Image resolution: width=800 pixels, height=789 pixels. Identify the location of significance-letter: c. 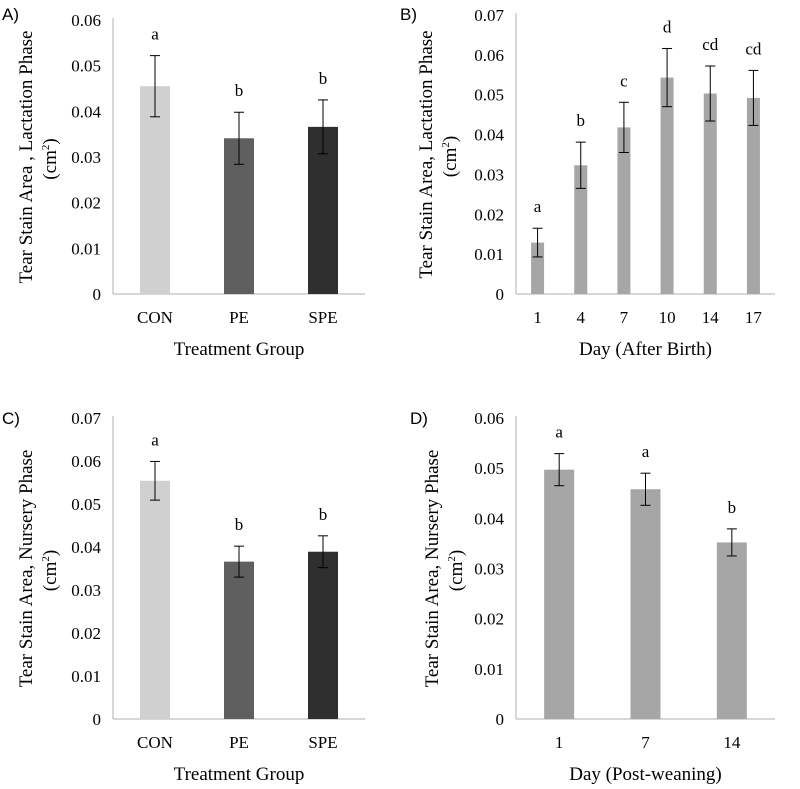
(624, 80).